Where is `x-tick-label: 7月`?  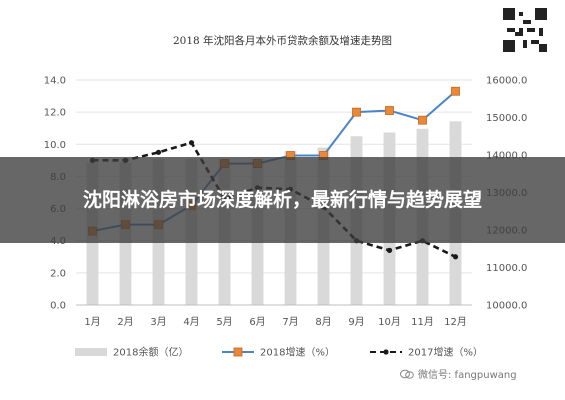 x-tick-label: 7月 is located at coordinates (290, 322).